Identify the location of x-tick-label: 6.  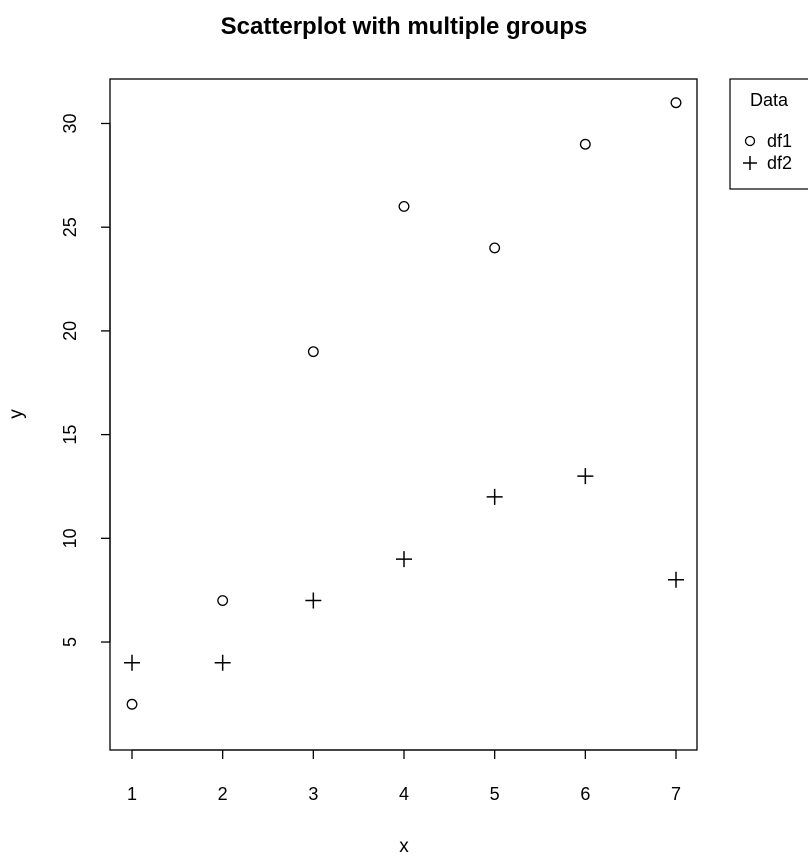
(585, 794).